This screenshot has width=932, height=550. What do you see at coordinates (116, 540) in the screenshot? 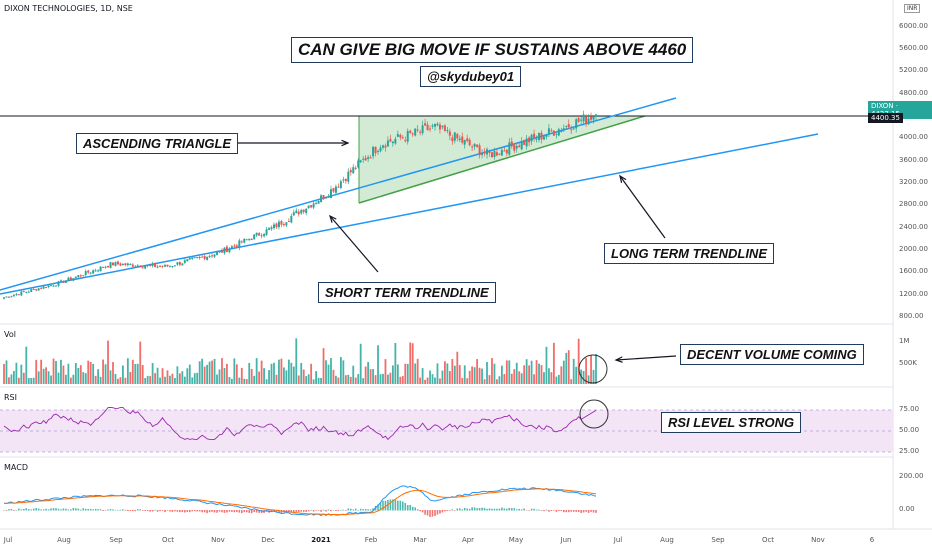
I see `time-axis-tick: Sep` at bounding box center [116, 540].